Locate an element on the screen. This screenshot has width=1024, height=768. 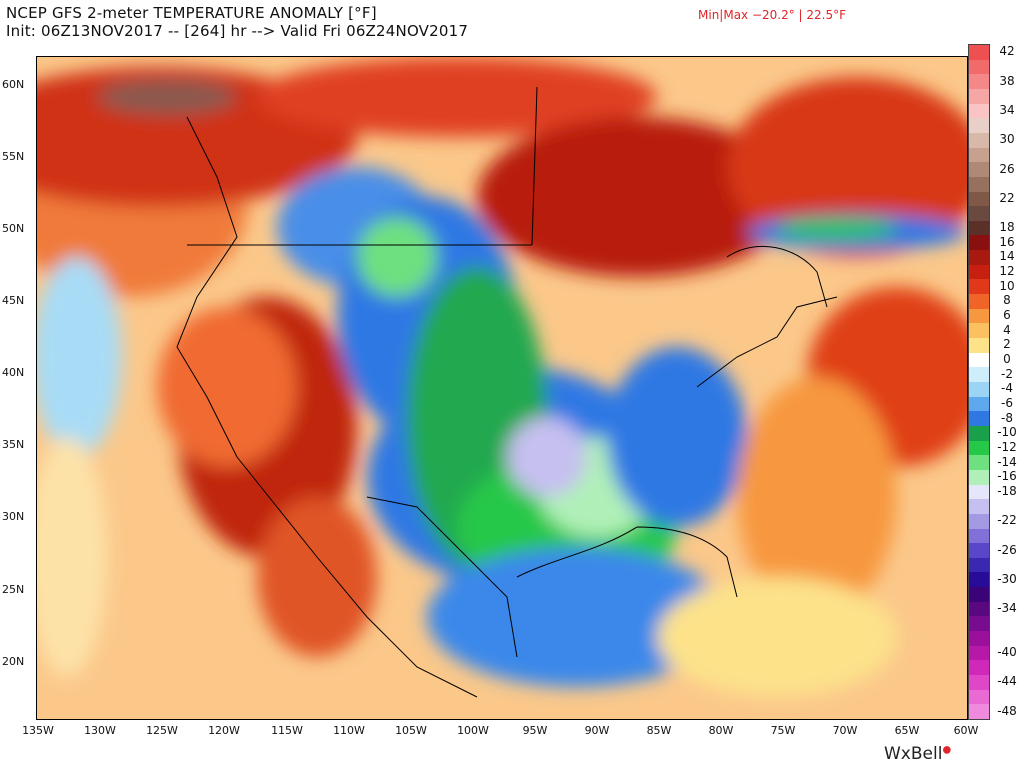
brand-name: WxBell is located at coordinates (913, 754).